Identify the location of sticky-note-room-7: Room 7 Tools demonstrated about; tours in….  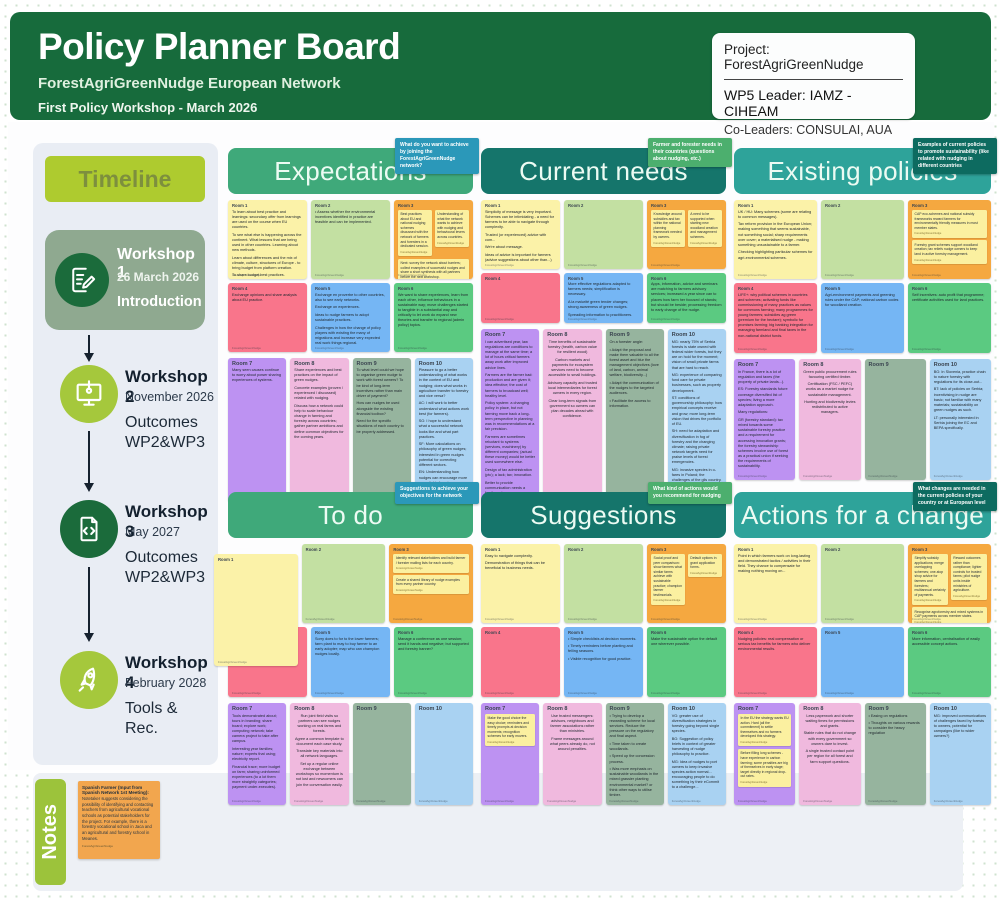
(257, 754).